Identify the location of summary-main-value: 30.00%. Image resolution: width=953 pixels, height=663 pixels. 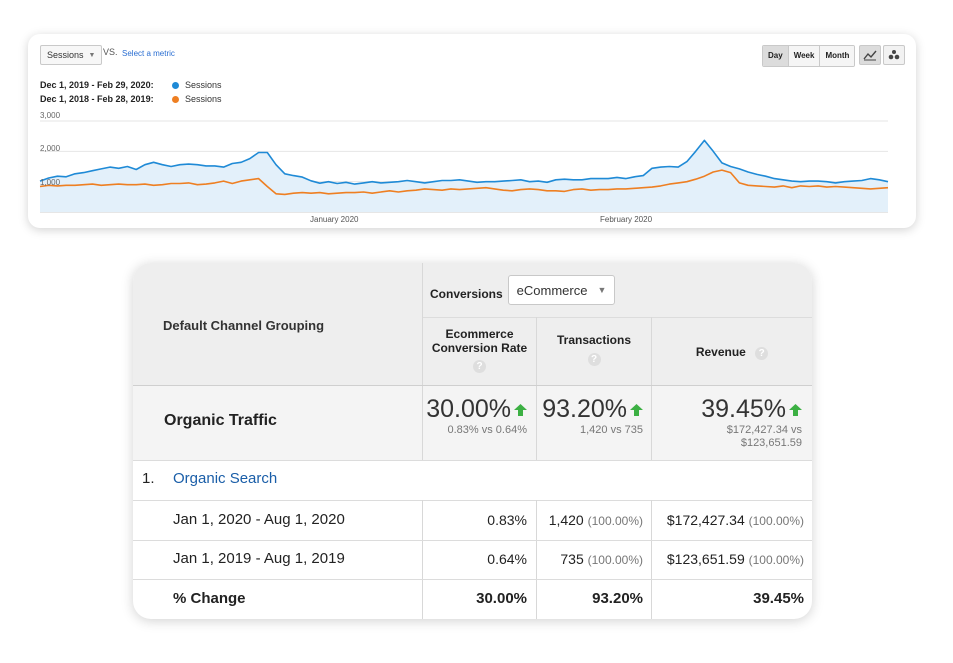
(468, 409).